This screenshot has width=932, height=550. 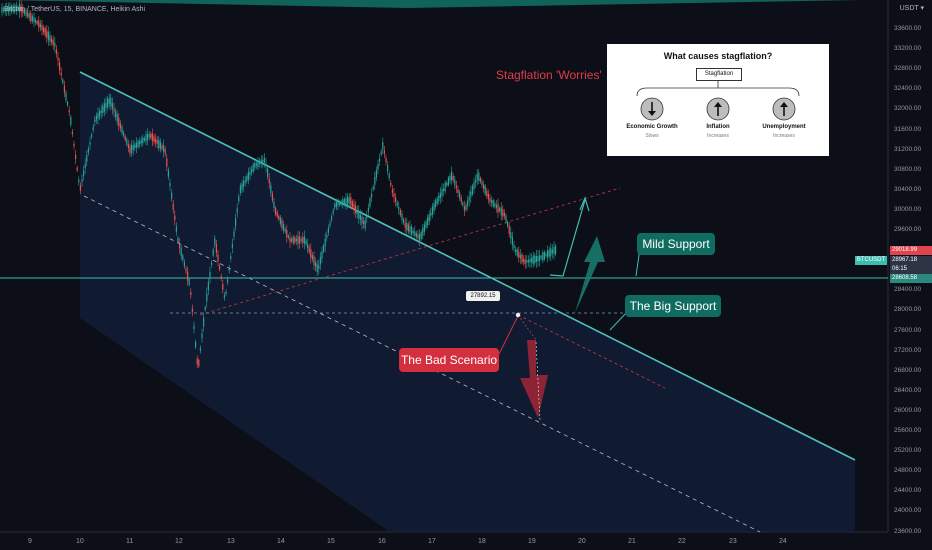 What do you see at coordinates (908, 451) in the screenshot?
I see `price-tick: 25200.00` at bounding box center [908, 451].